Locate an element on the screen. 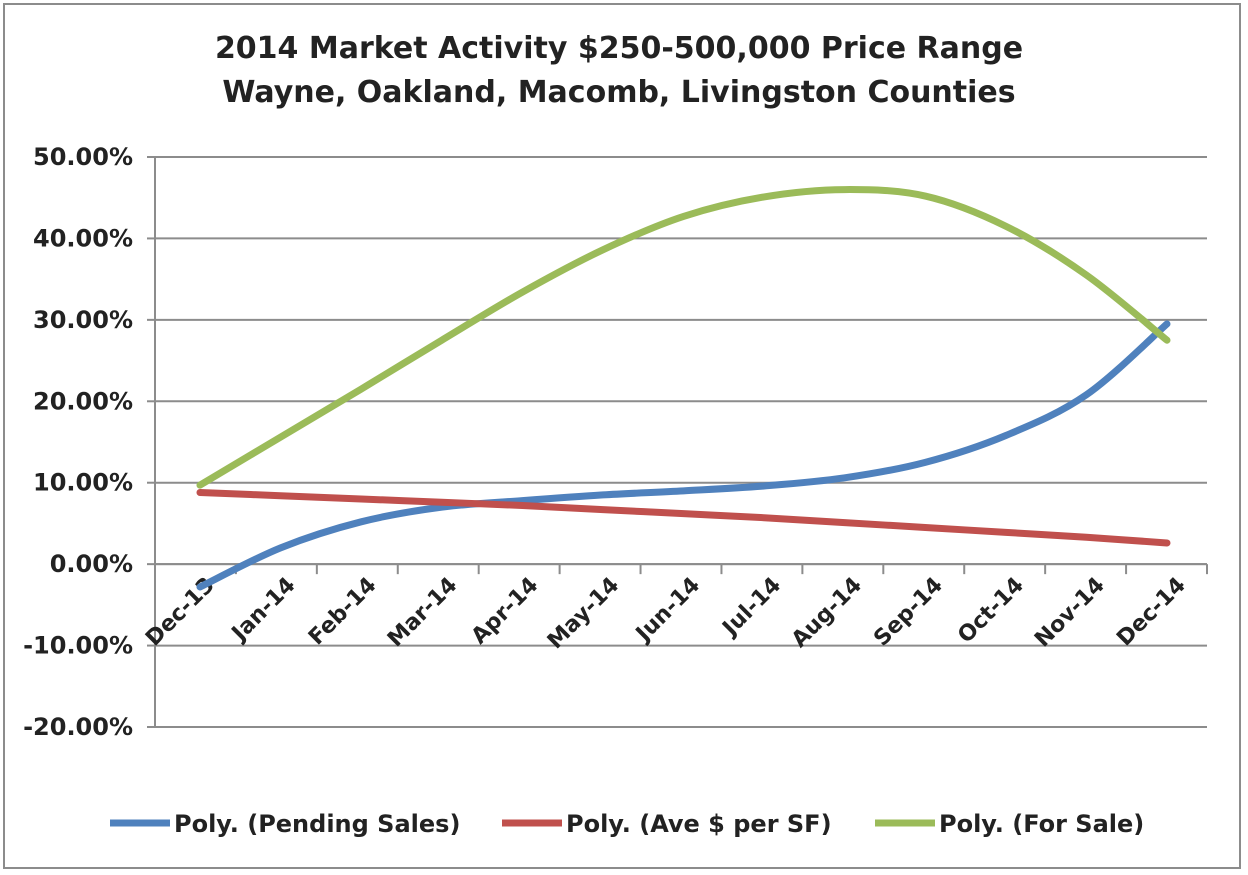 The height and width of the screenshot is (875, 1248). x-tick-label: Aug-14 is located at coordinates (827, 613).